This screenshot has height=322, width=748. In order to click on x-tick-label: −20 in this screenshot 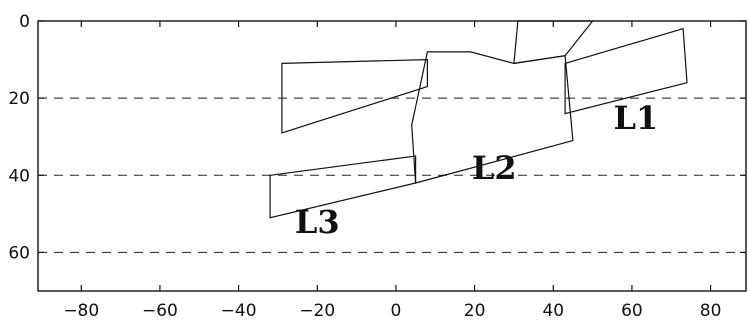, I will do `click(317, 311)`.